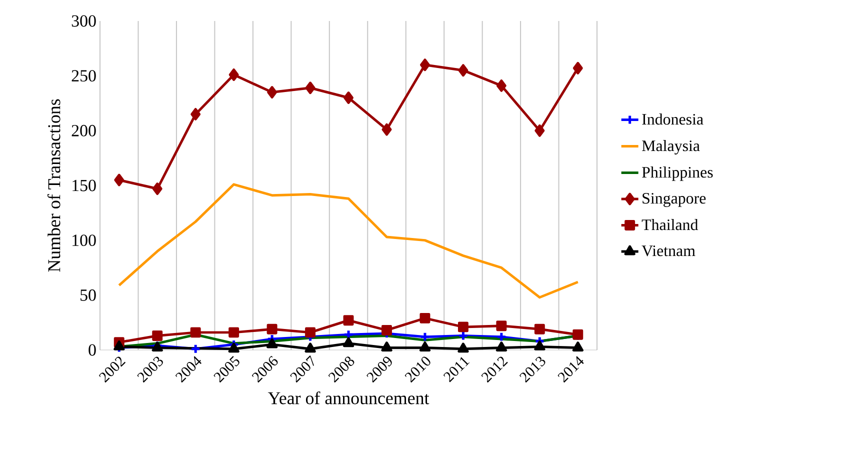 The width and height of the screenshot is (845, 457). Describe the element at coordinates (84, 21) in the screenshot. I see `y-tick-label: 300` at that location.